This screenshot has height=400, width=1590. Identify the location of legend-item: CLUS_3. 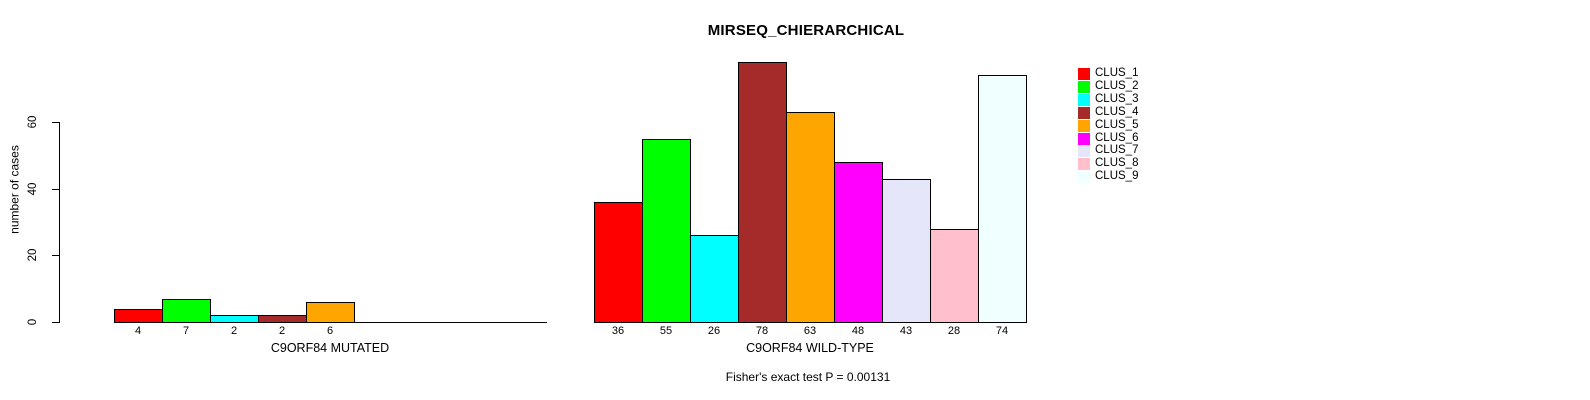
(1108, 99).